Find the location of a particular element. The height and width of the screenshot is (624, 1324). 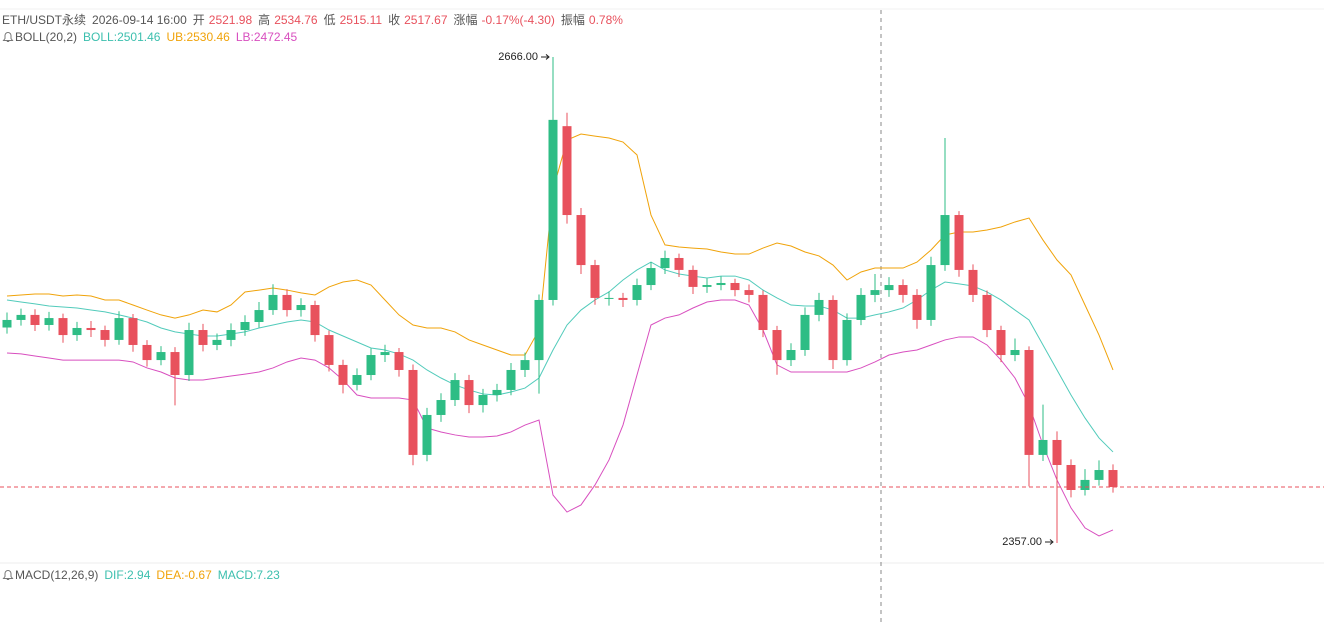

macd-legend: MACD(12,26,9) DIF:2.94 DEA:-0.67 MACD:7.23 is located at coordinates (141, 575).